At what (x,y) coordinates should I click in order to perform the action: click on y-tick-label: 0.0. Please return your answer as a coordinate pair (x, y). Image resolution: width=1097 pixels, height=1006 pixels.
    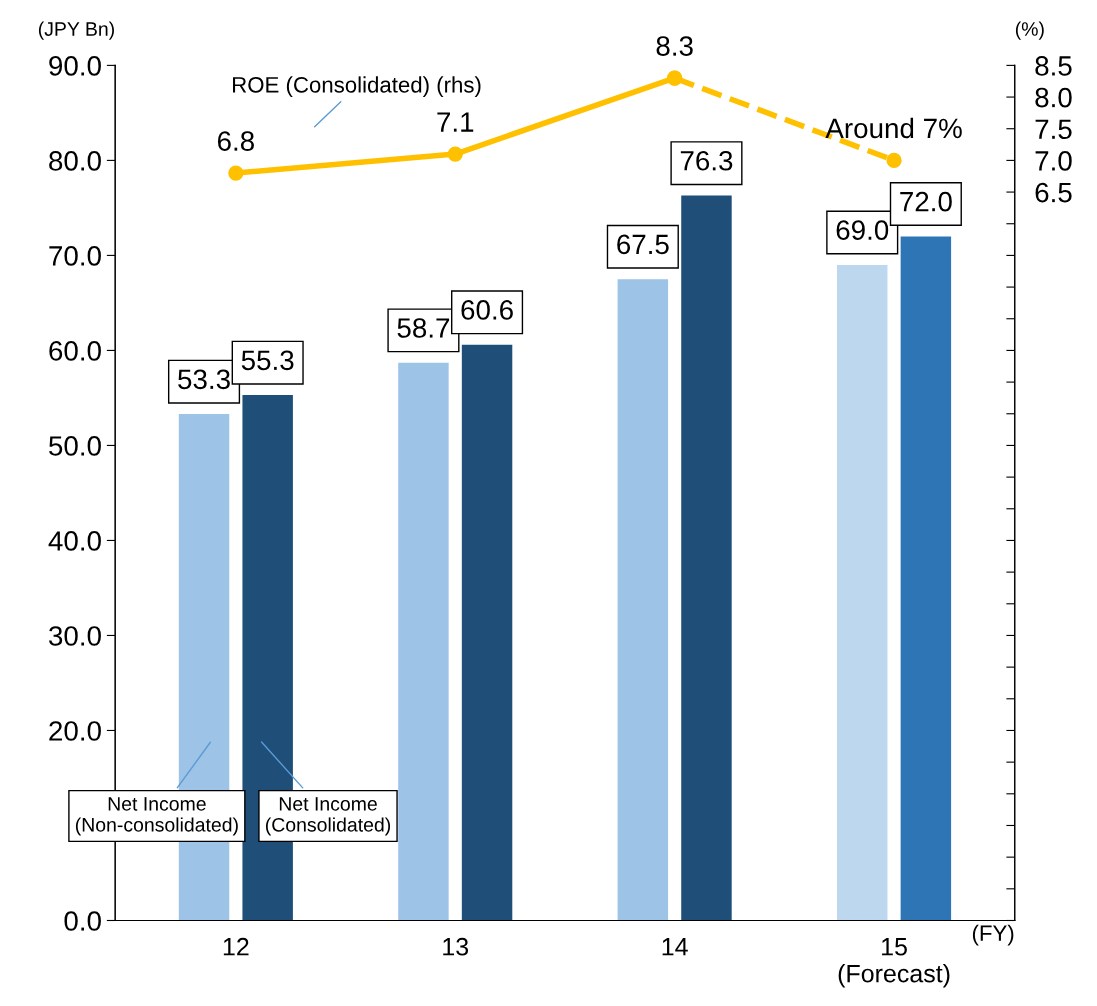
    Looking at the image, I should click on (82, 921).